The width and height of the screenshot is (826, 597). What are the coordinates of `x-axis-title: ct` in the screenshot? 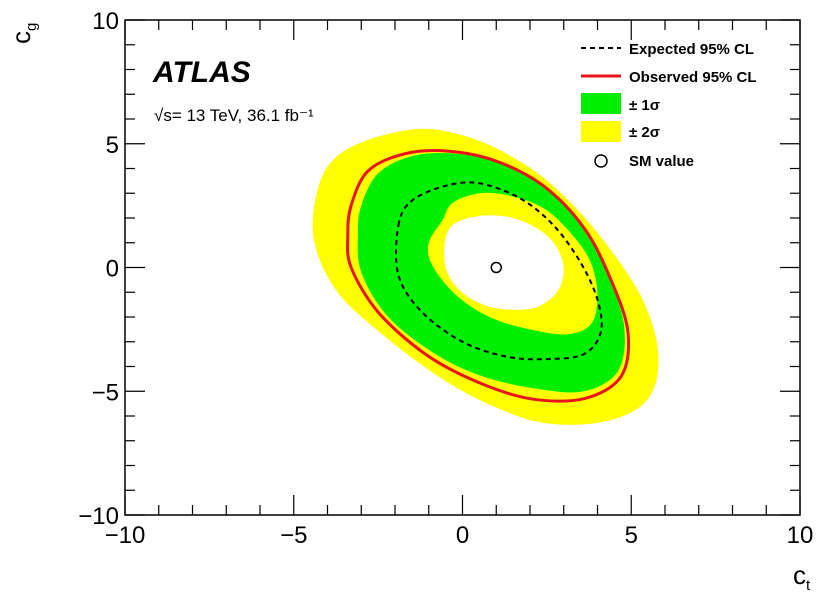 It's located at (802, 577).